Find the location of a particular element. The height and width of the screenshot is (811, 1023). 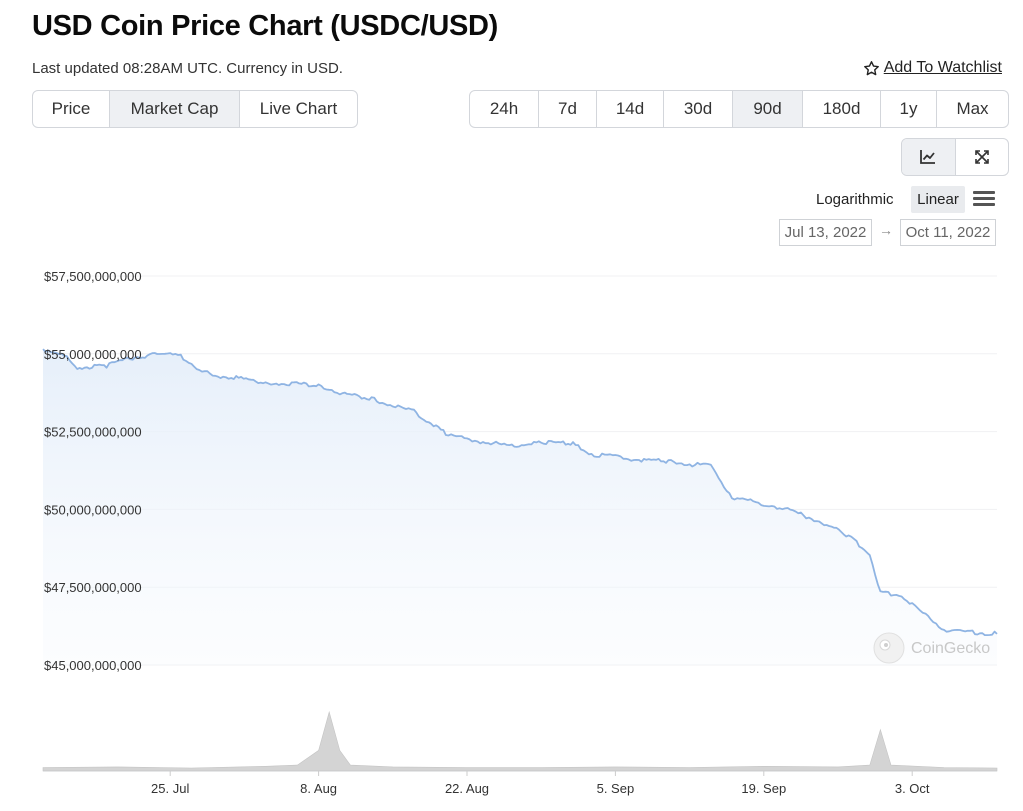

linear-scale-button: Linear is located at coordinates (938, 199).